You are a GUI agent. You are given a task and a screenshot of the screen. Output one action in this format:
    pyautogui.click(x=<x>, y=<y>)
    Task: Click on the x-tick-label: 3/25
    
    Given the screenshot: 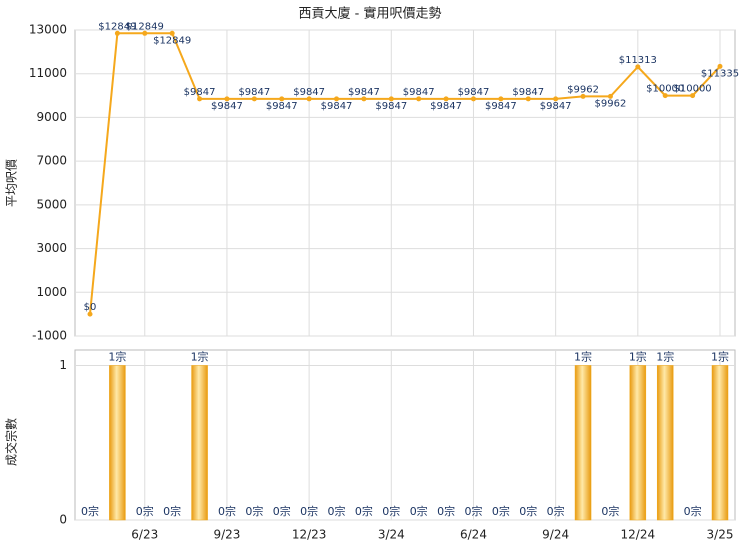 What is the action you would take?
    pyautogui.click(x=720, y=535)
    